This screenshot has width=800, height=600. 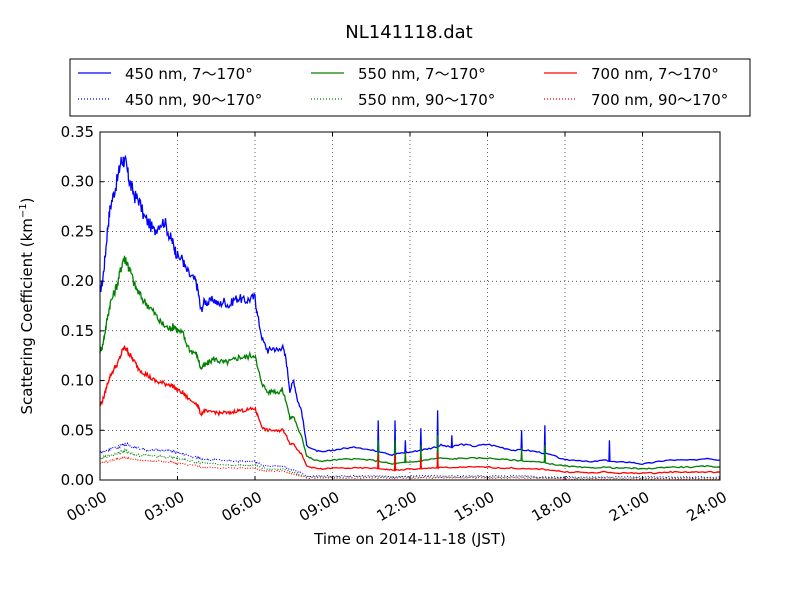 I want to click on y-tick-label: 0.25, so click(x=77, y=231).